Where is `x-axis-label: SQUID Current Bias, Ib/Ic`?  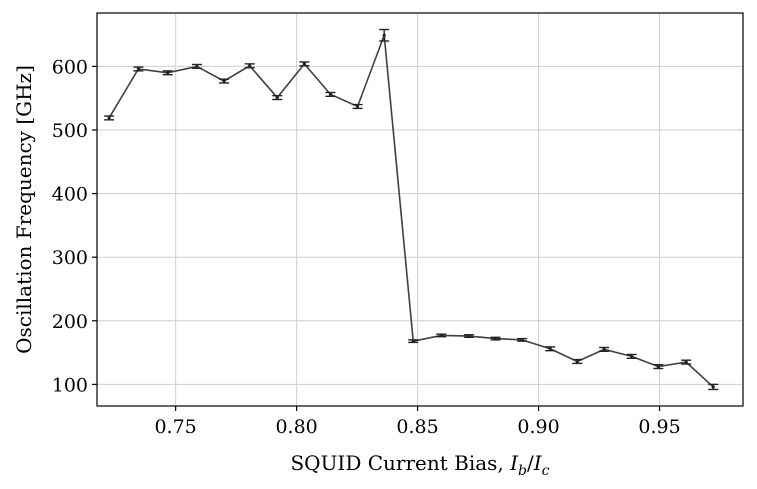 x-axis-label: SQUID Current Bias, Ib/Ic is located at coordinates (419, 465).